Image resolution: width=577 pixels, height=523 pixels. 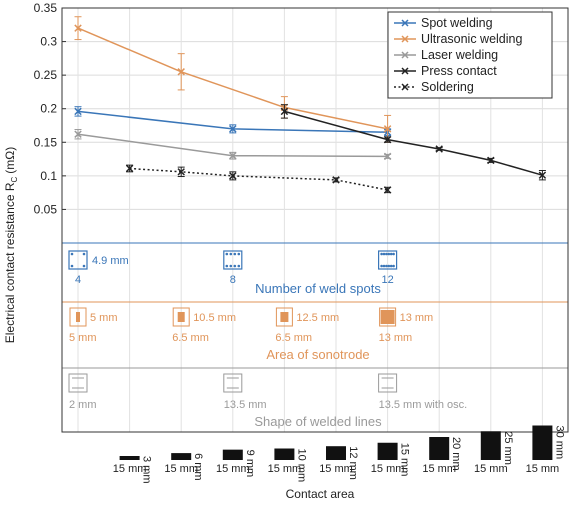 I want to click on contact-area-height: 30 mm, so click(x=559, y=443).